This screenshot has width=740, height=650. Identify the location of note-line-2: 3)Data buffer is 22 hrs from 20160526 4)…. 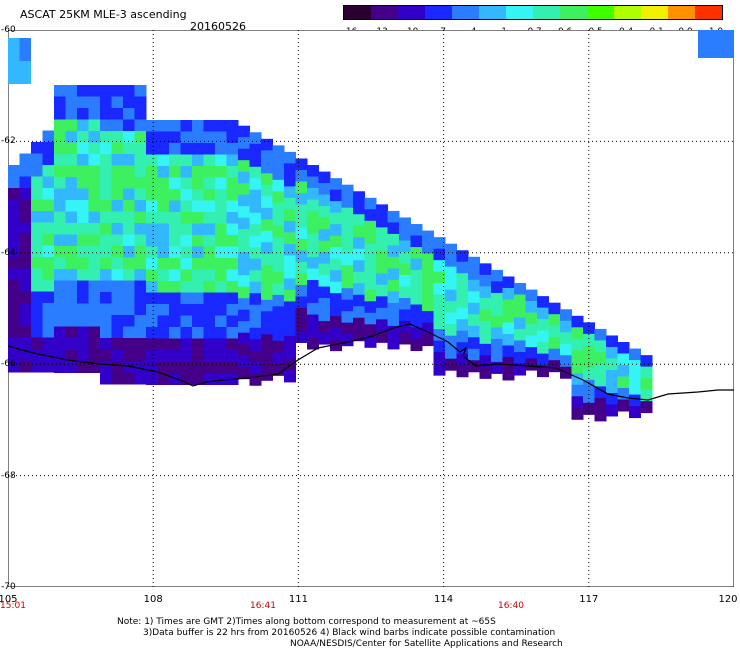
(349, 633).